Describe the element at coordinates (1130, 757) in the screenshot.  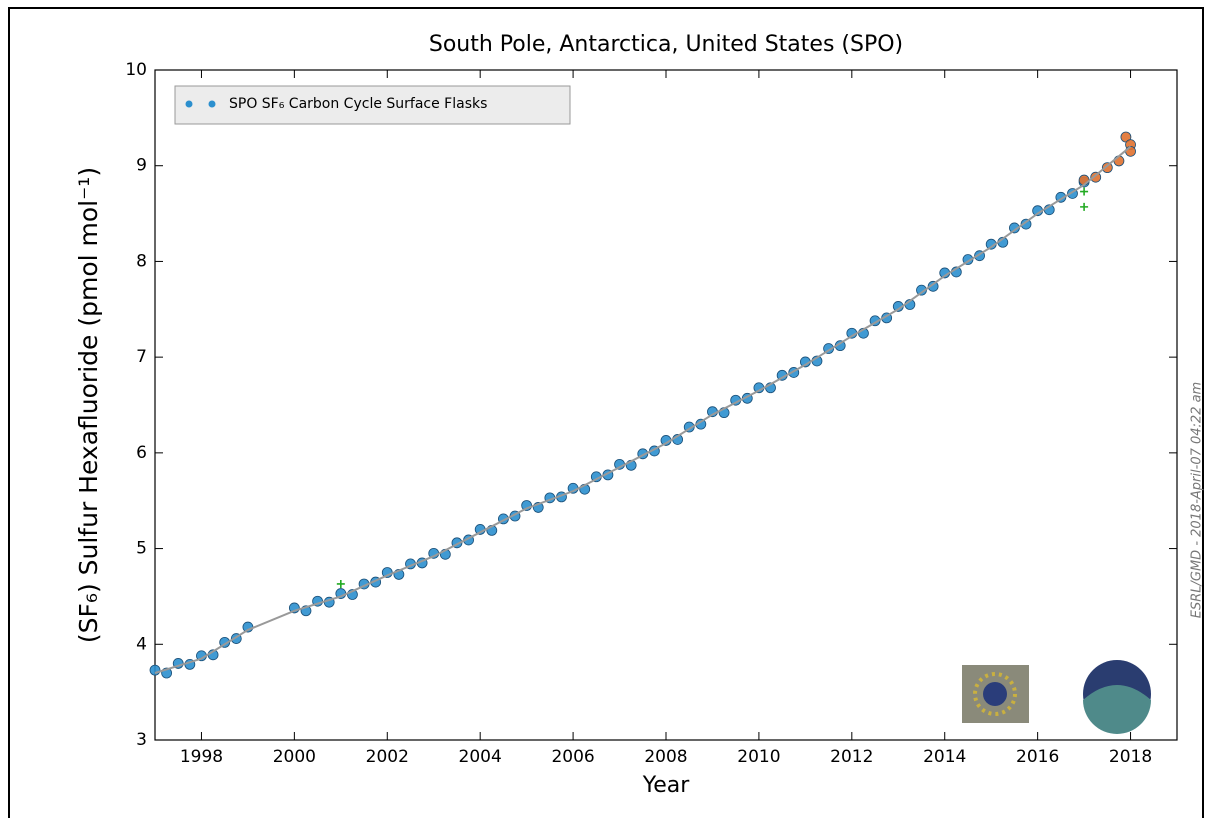
I see `x-tick-label: 2018` at that location.